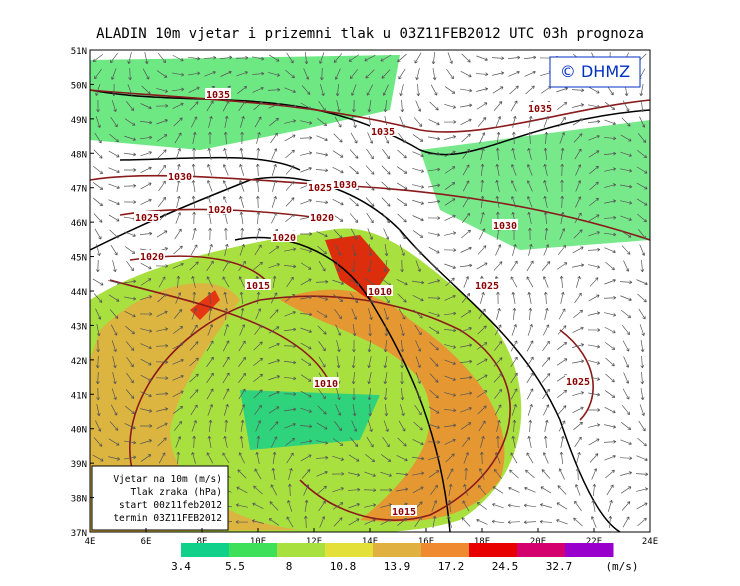 Image resolution: width=740 pixels, height=586 pixels. I want to click on isobar-label: 1010, so click(326, 384).